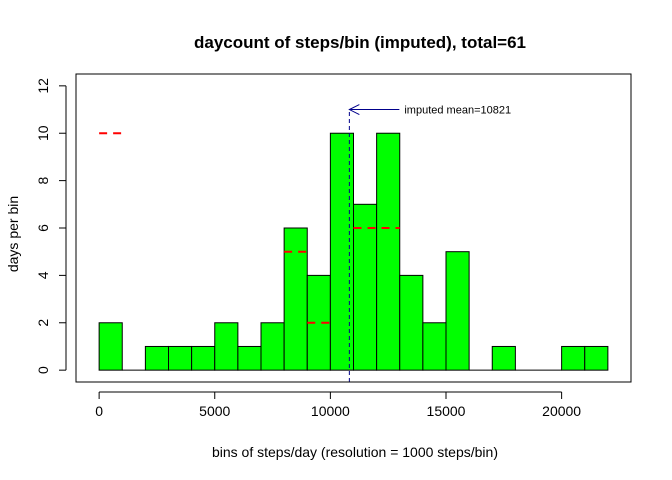  I want to click on y-axis-label: days per bin, so click(13, 234).